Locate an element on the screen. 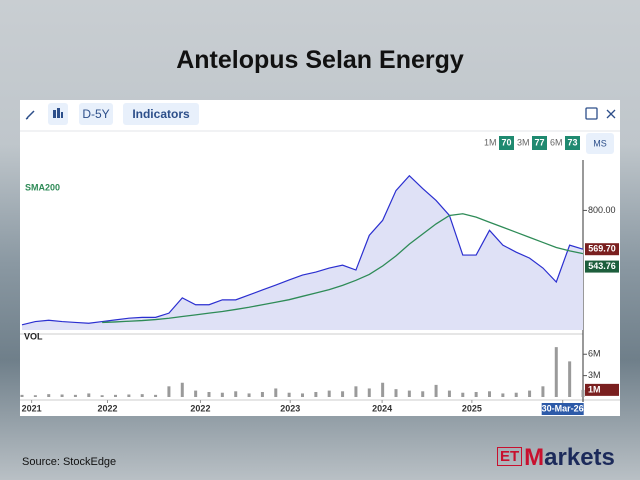 The image size is (640, 480). y-tick-label: 3M is located at coordinates (594, 375).